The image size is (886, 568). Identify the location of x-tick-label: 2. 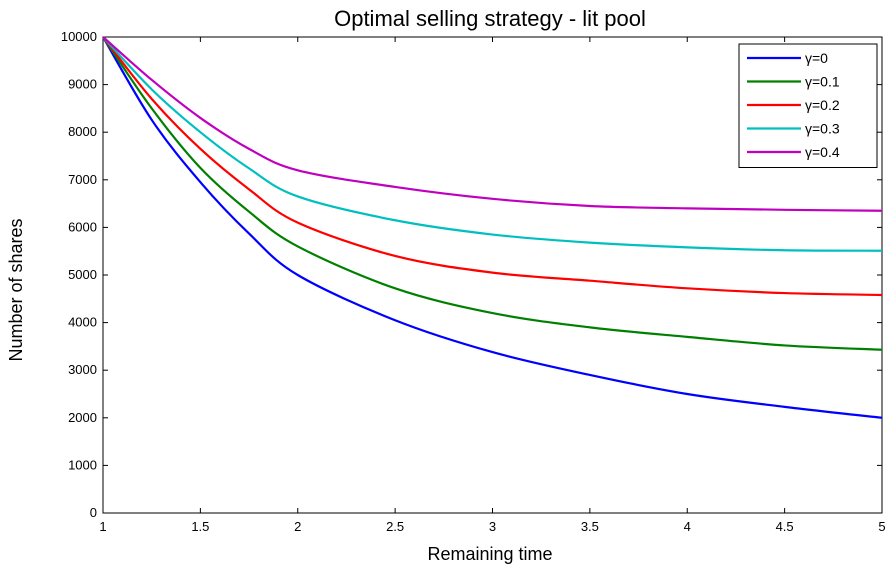
(297, 526).